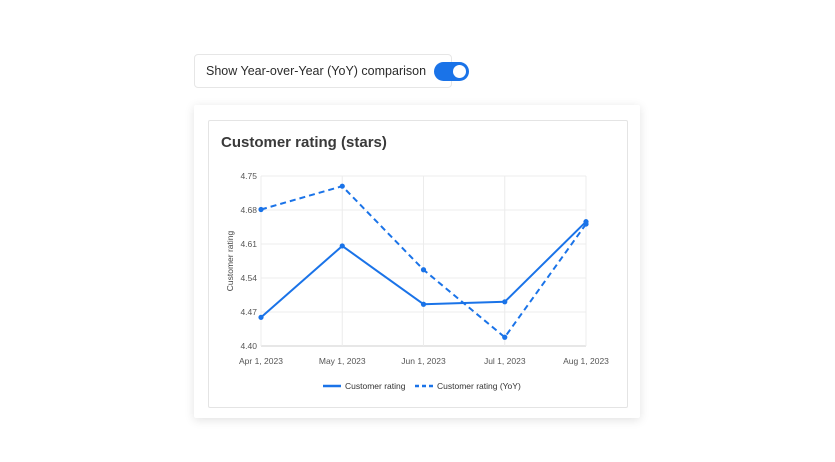 The image size is (835, 462). I want to click on legend-label: Customer rating (YoY), so click(479, 386).